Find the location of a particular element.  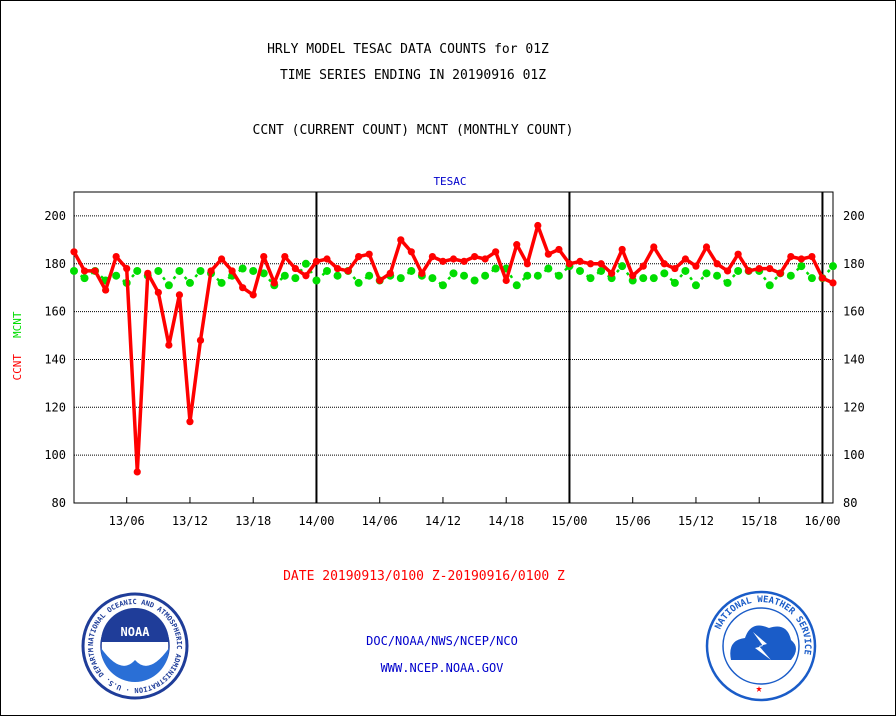

y-tick-label-left: 200 is located at coordinates (55, 216).